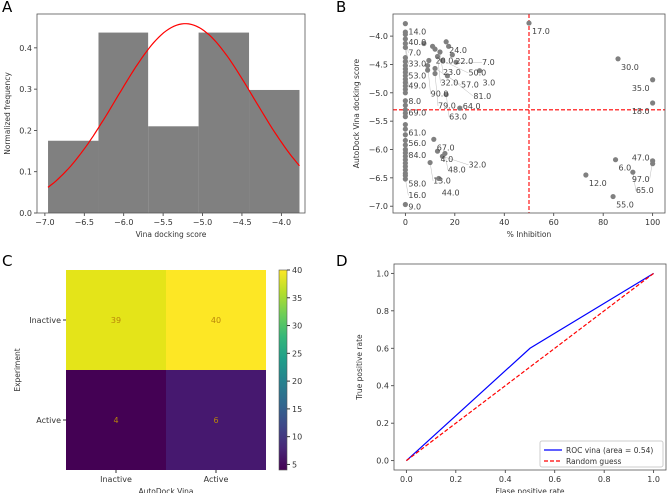 The image size is (669, 497). I want to click on y-tick-label: −5.5, so click(378, 121).